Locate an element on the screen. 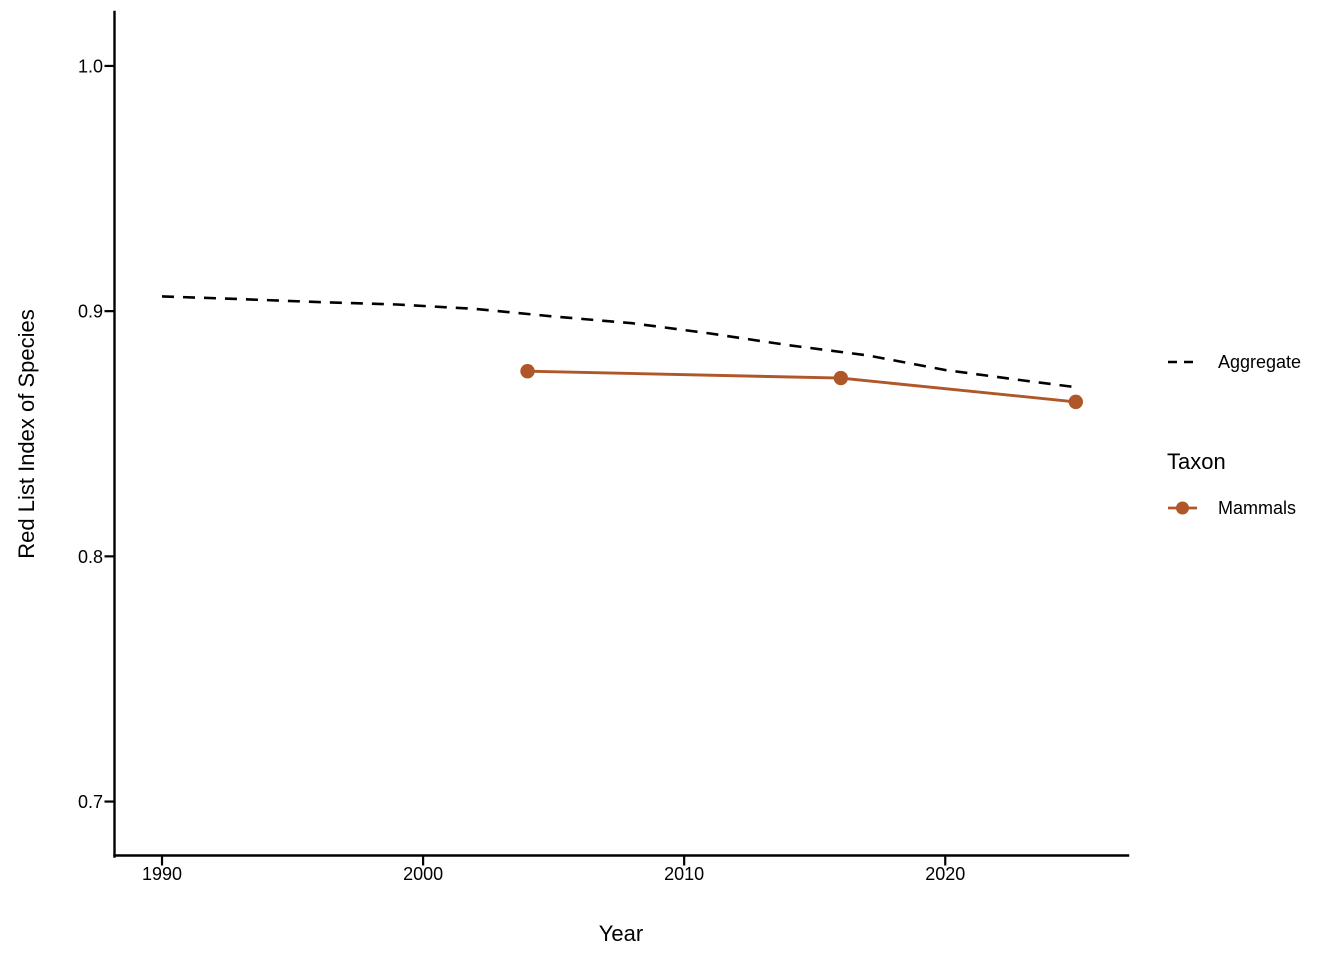 This screenshot has width=1344, height=960. y-tick-label: 1.0 is located at coordinates (90, 66).